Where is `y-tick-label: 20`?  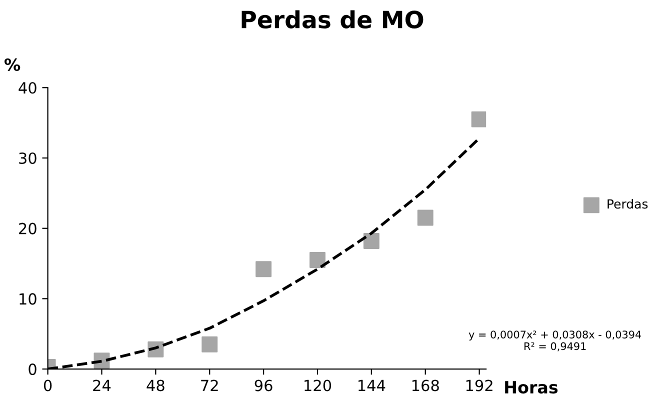
y-tick-label: 20 is located at coordinates (27, 228).